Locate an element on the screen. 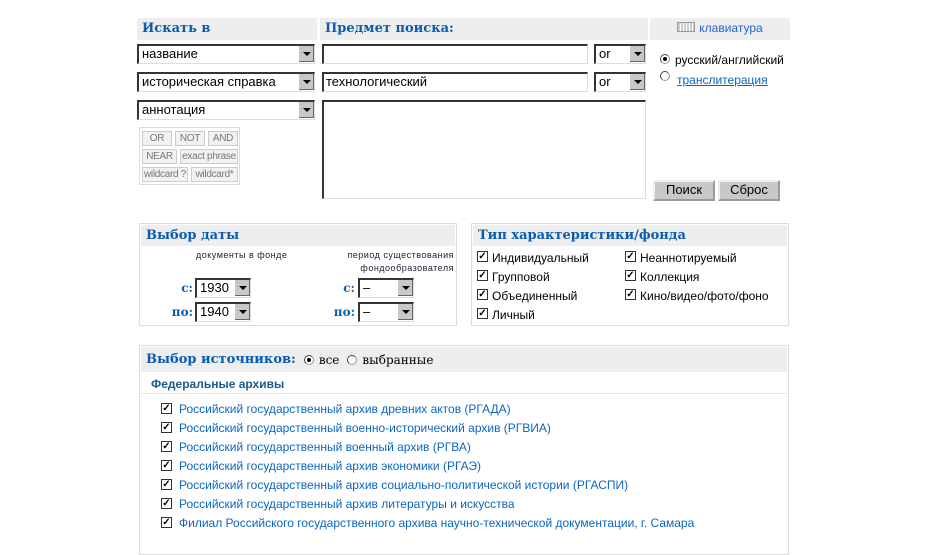 The image size is (935, 555). radio-sources-selected is located at coordinates (352, 359).